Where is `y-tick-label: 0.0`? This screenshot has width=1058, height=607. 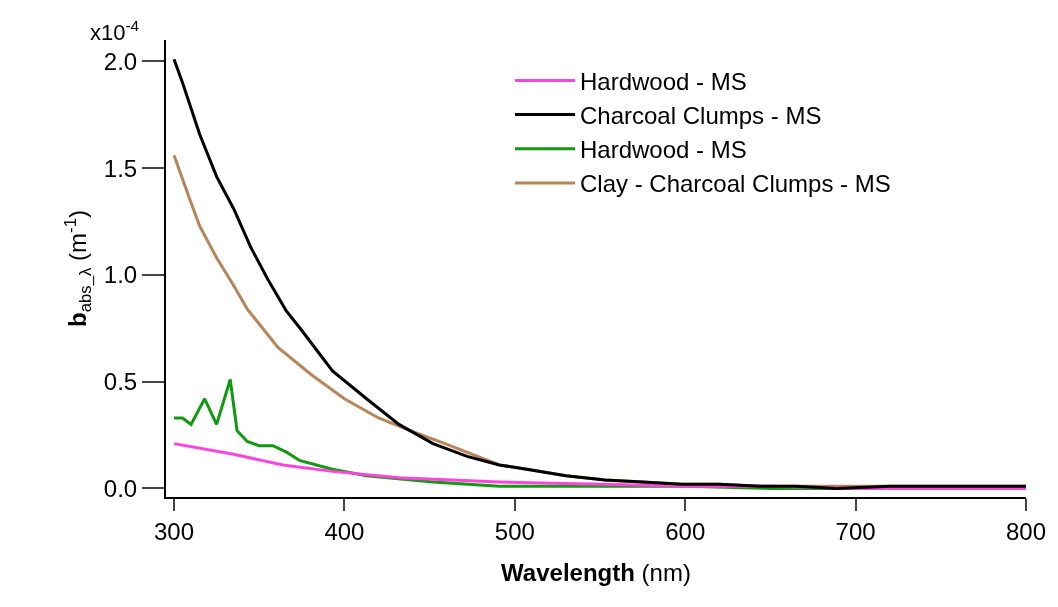 y-tick-label: 0.0 is located at coordinates (120, 488).